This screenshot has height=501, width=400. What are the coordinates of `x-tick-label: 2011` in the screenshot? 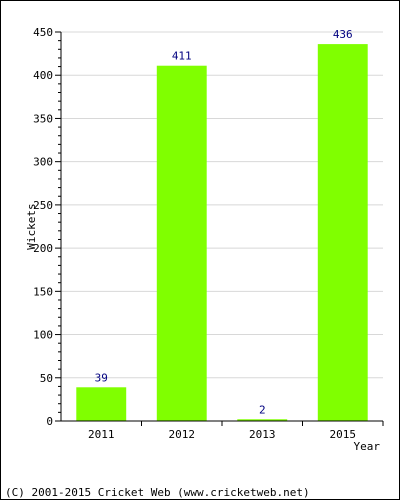 It's located at (101, 434).